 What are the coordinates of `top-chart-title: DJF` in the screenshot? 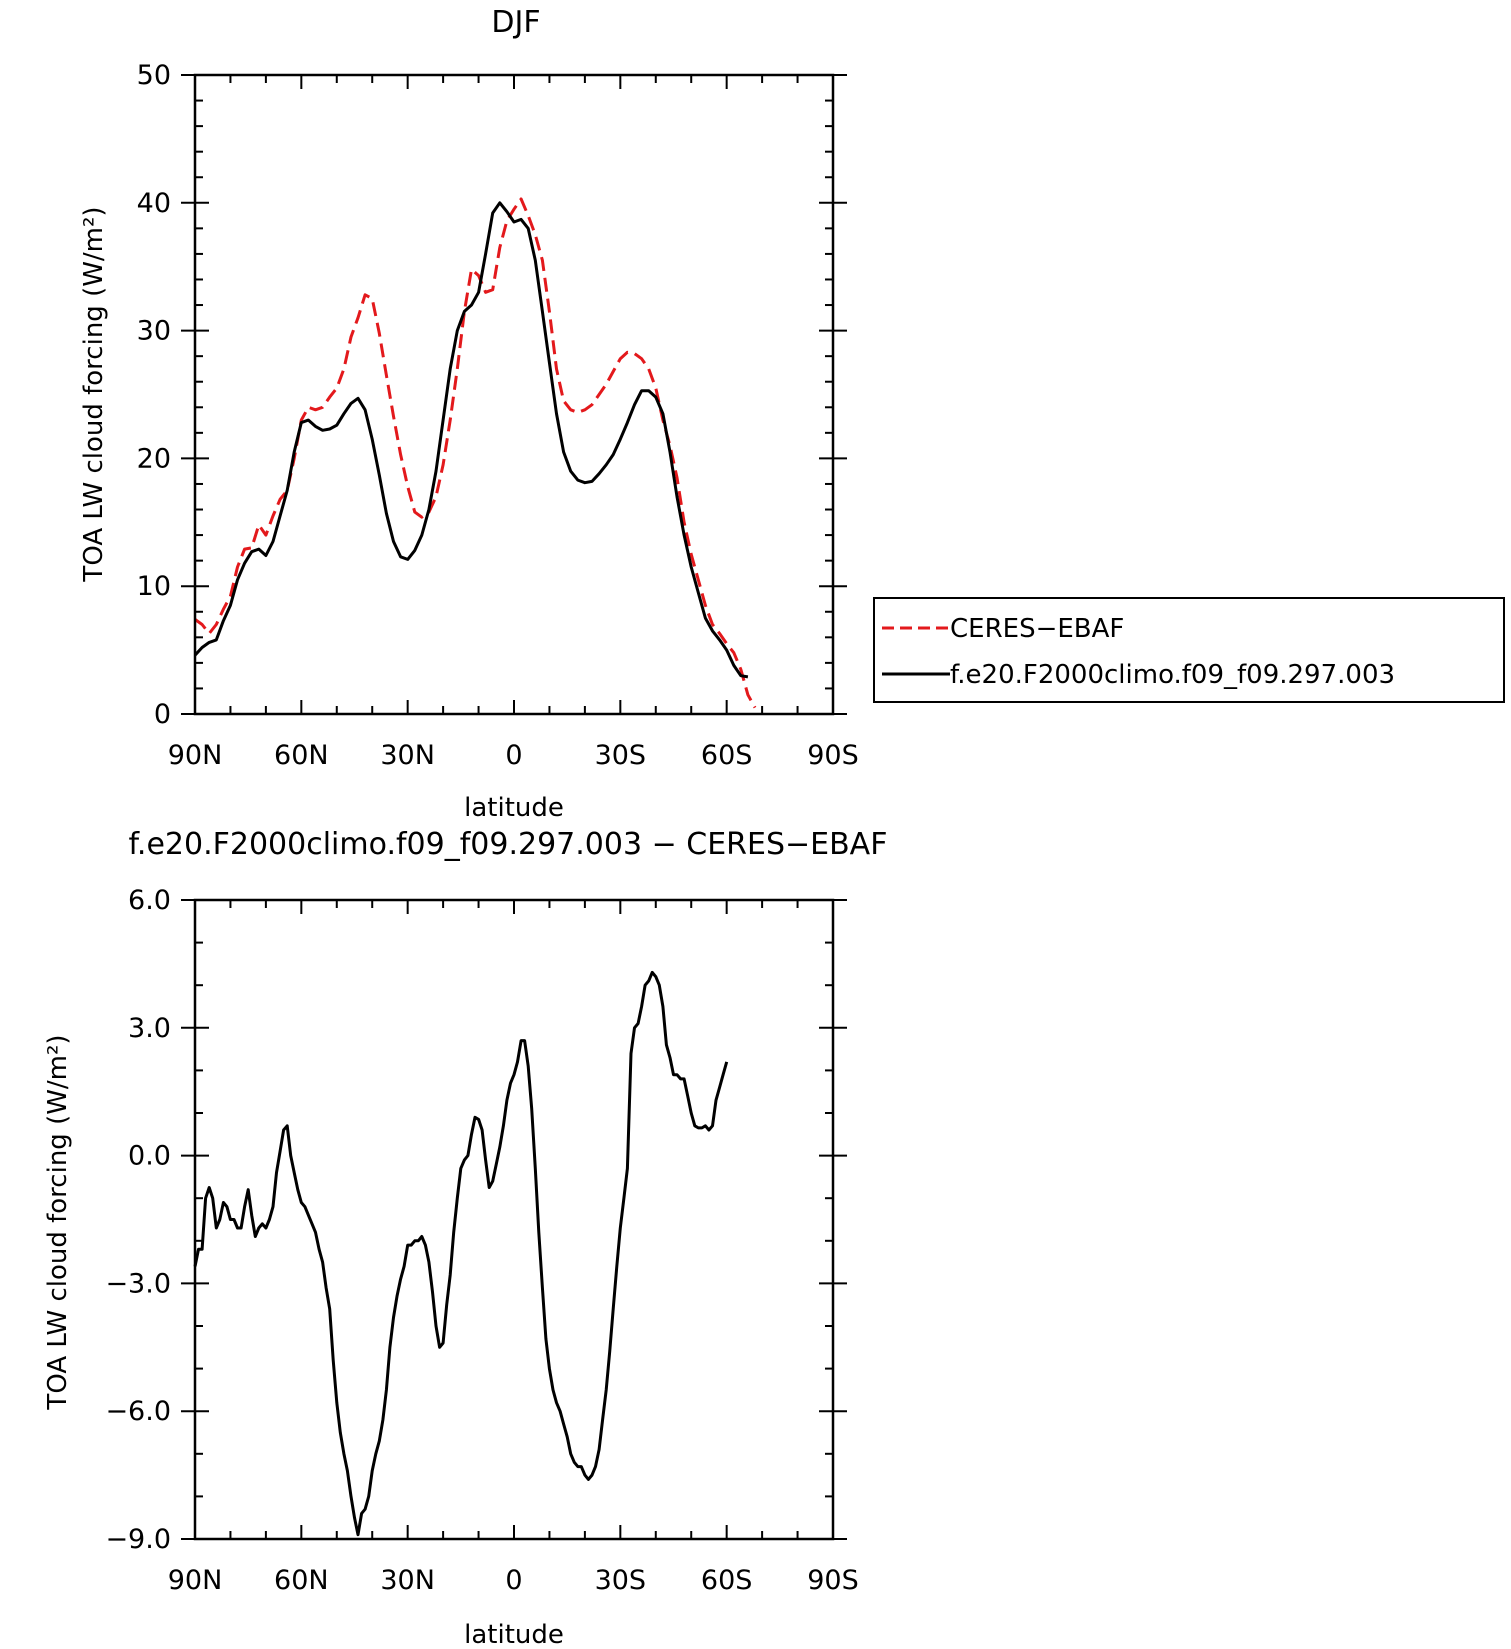 It's located at (515, 22).